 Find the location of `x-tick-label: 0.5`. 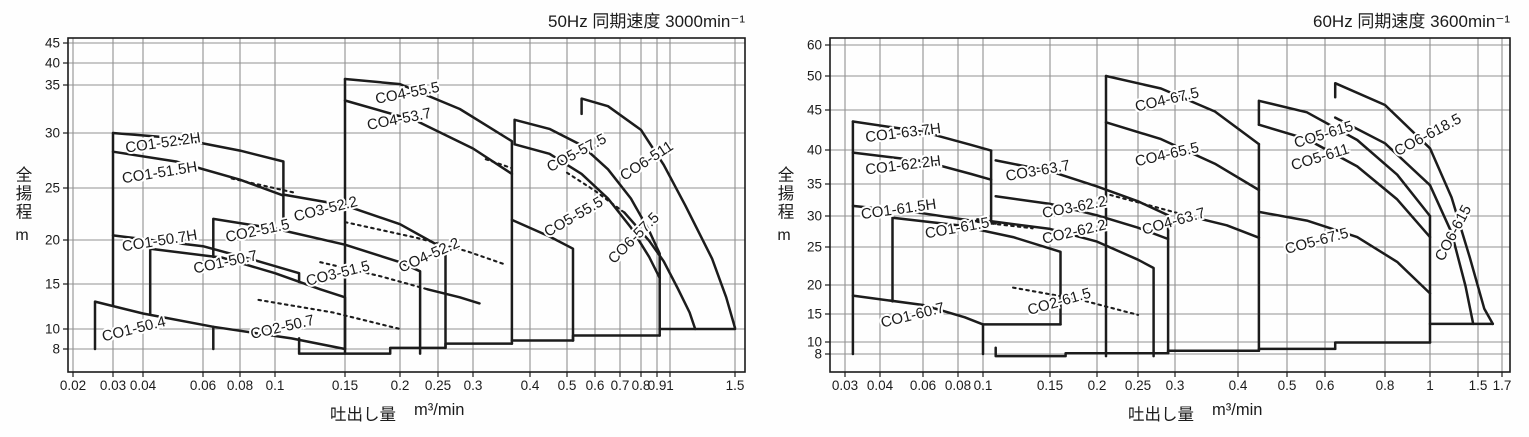

x-tick-label: 0.5 is located at coordinates (567, 385).